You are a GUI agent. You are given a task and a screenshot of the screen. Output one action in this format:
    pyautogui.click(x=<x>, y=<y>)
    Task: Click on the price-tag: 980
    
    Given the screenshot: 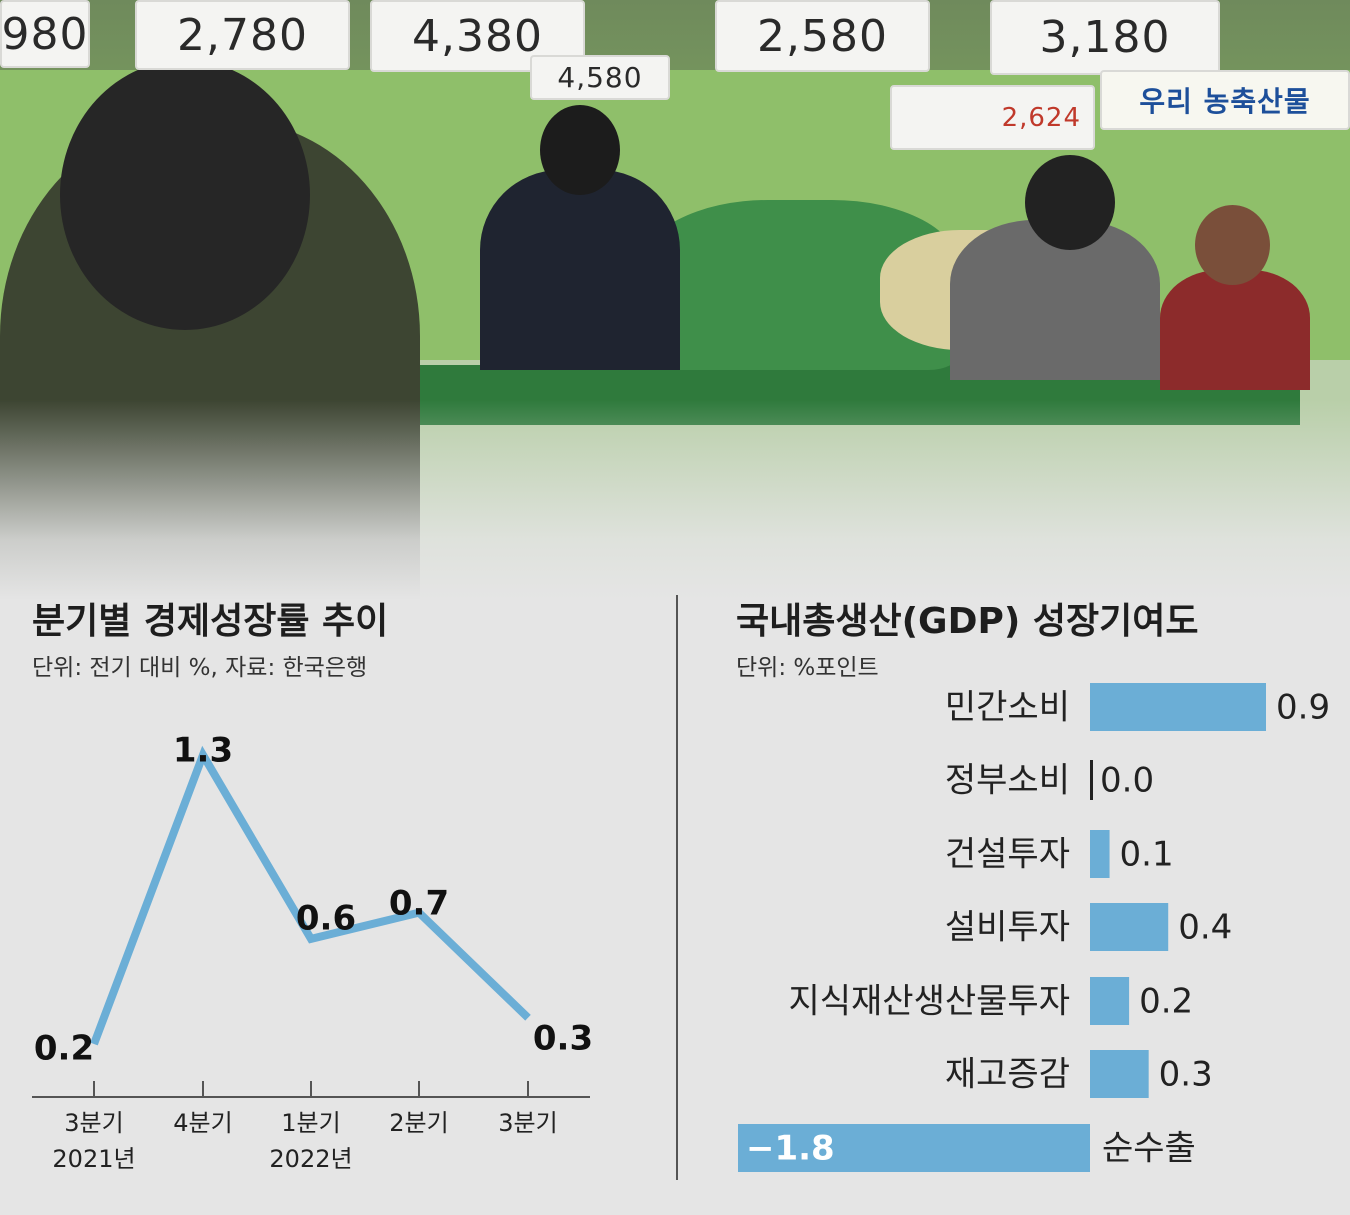 What is the action you would take?
    pyautogui.click(x=45, y=34)
    